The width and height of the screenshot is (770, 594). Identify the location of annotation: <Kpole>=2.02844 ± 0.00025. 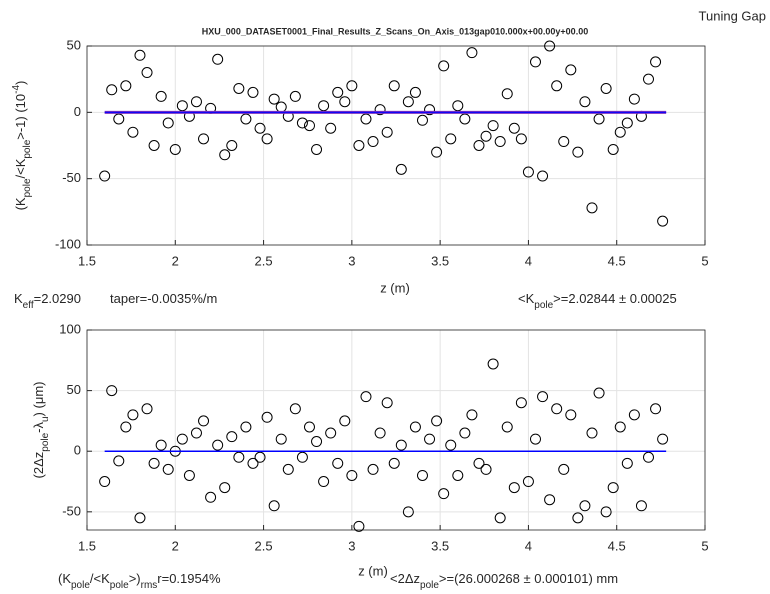
(597, 301).